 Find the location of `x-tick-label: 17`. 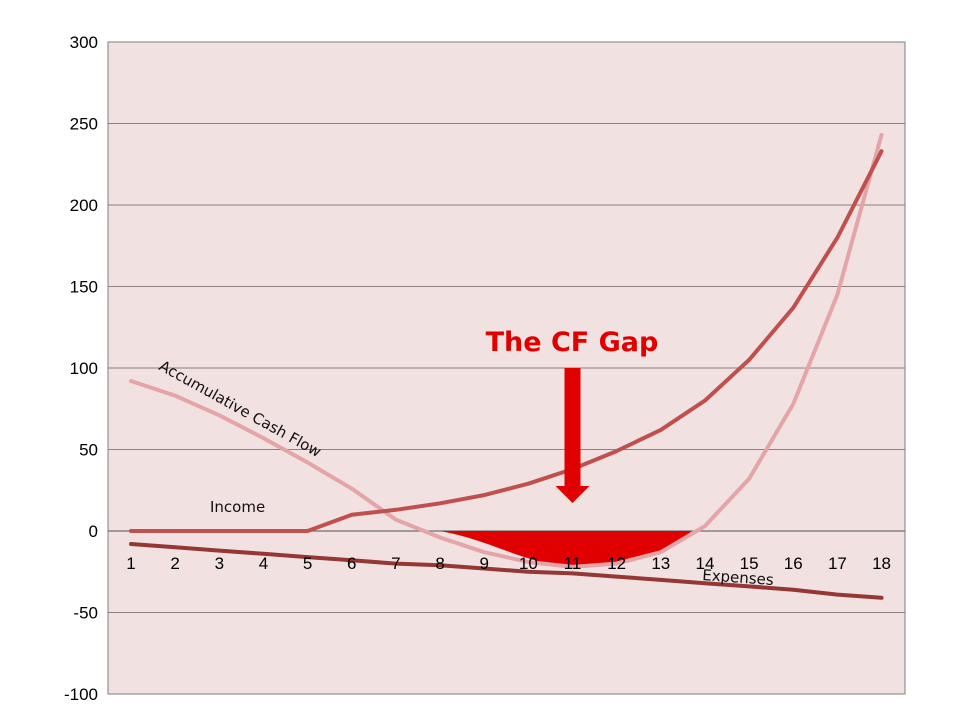

x-tick-label: 17 is located at coordinates (837, 563).